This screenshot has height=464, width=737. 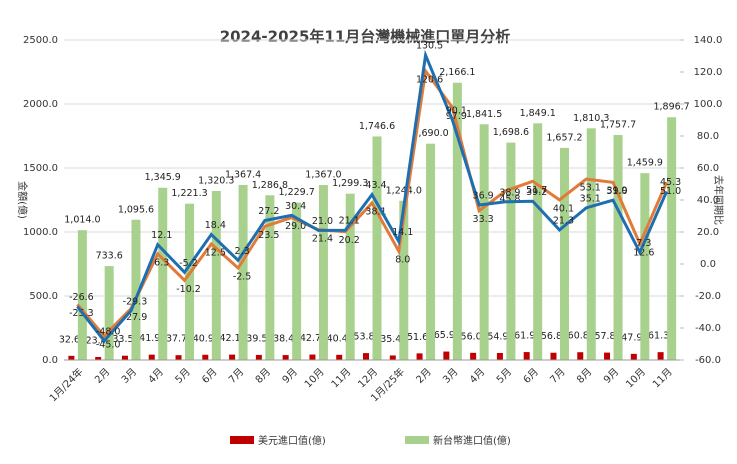 I want to click on data-label: 35.4, so click(x=390, y=339).